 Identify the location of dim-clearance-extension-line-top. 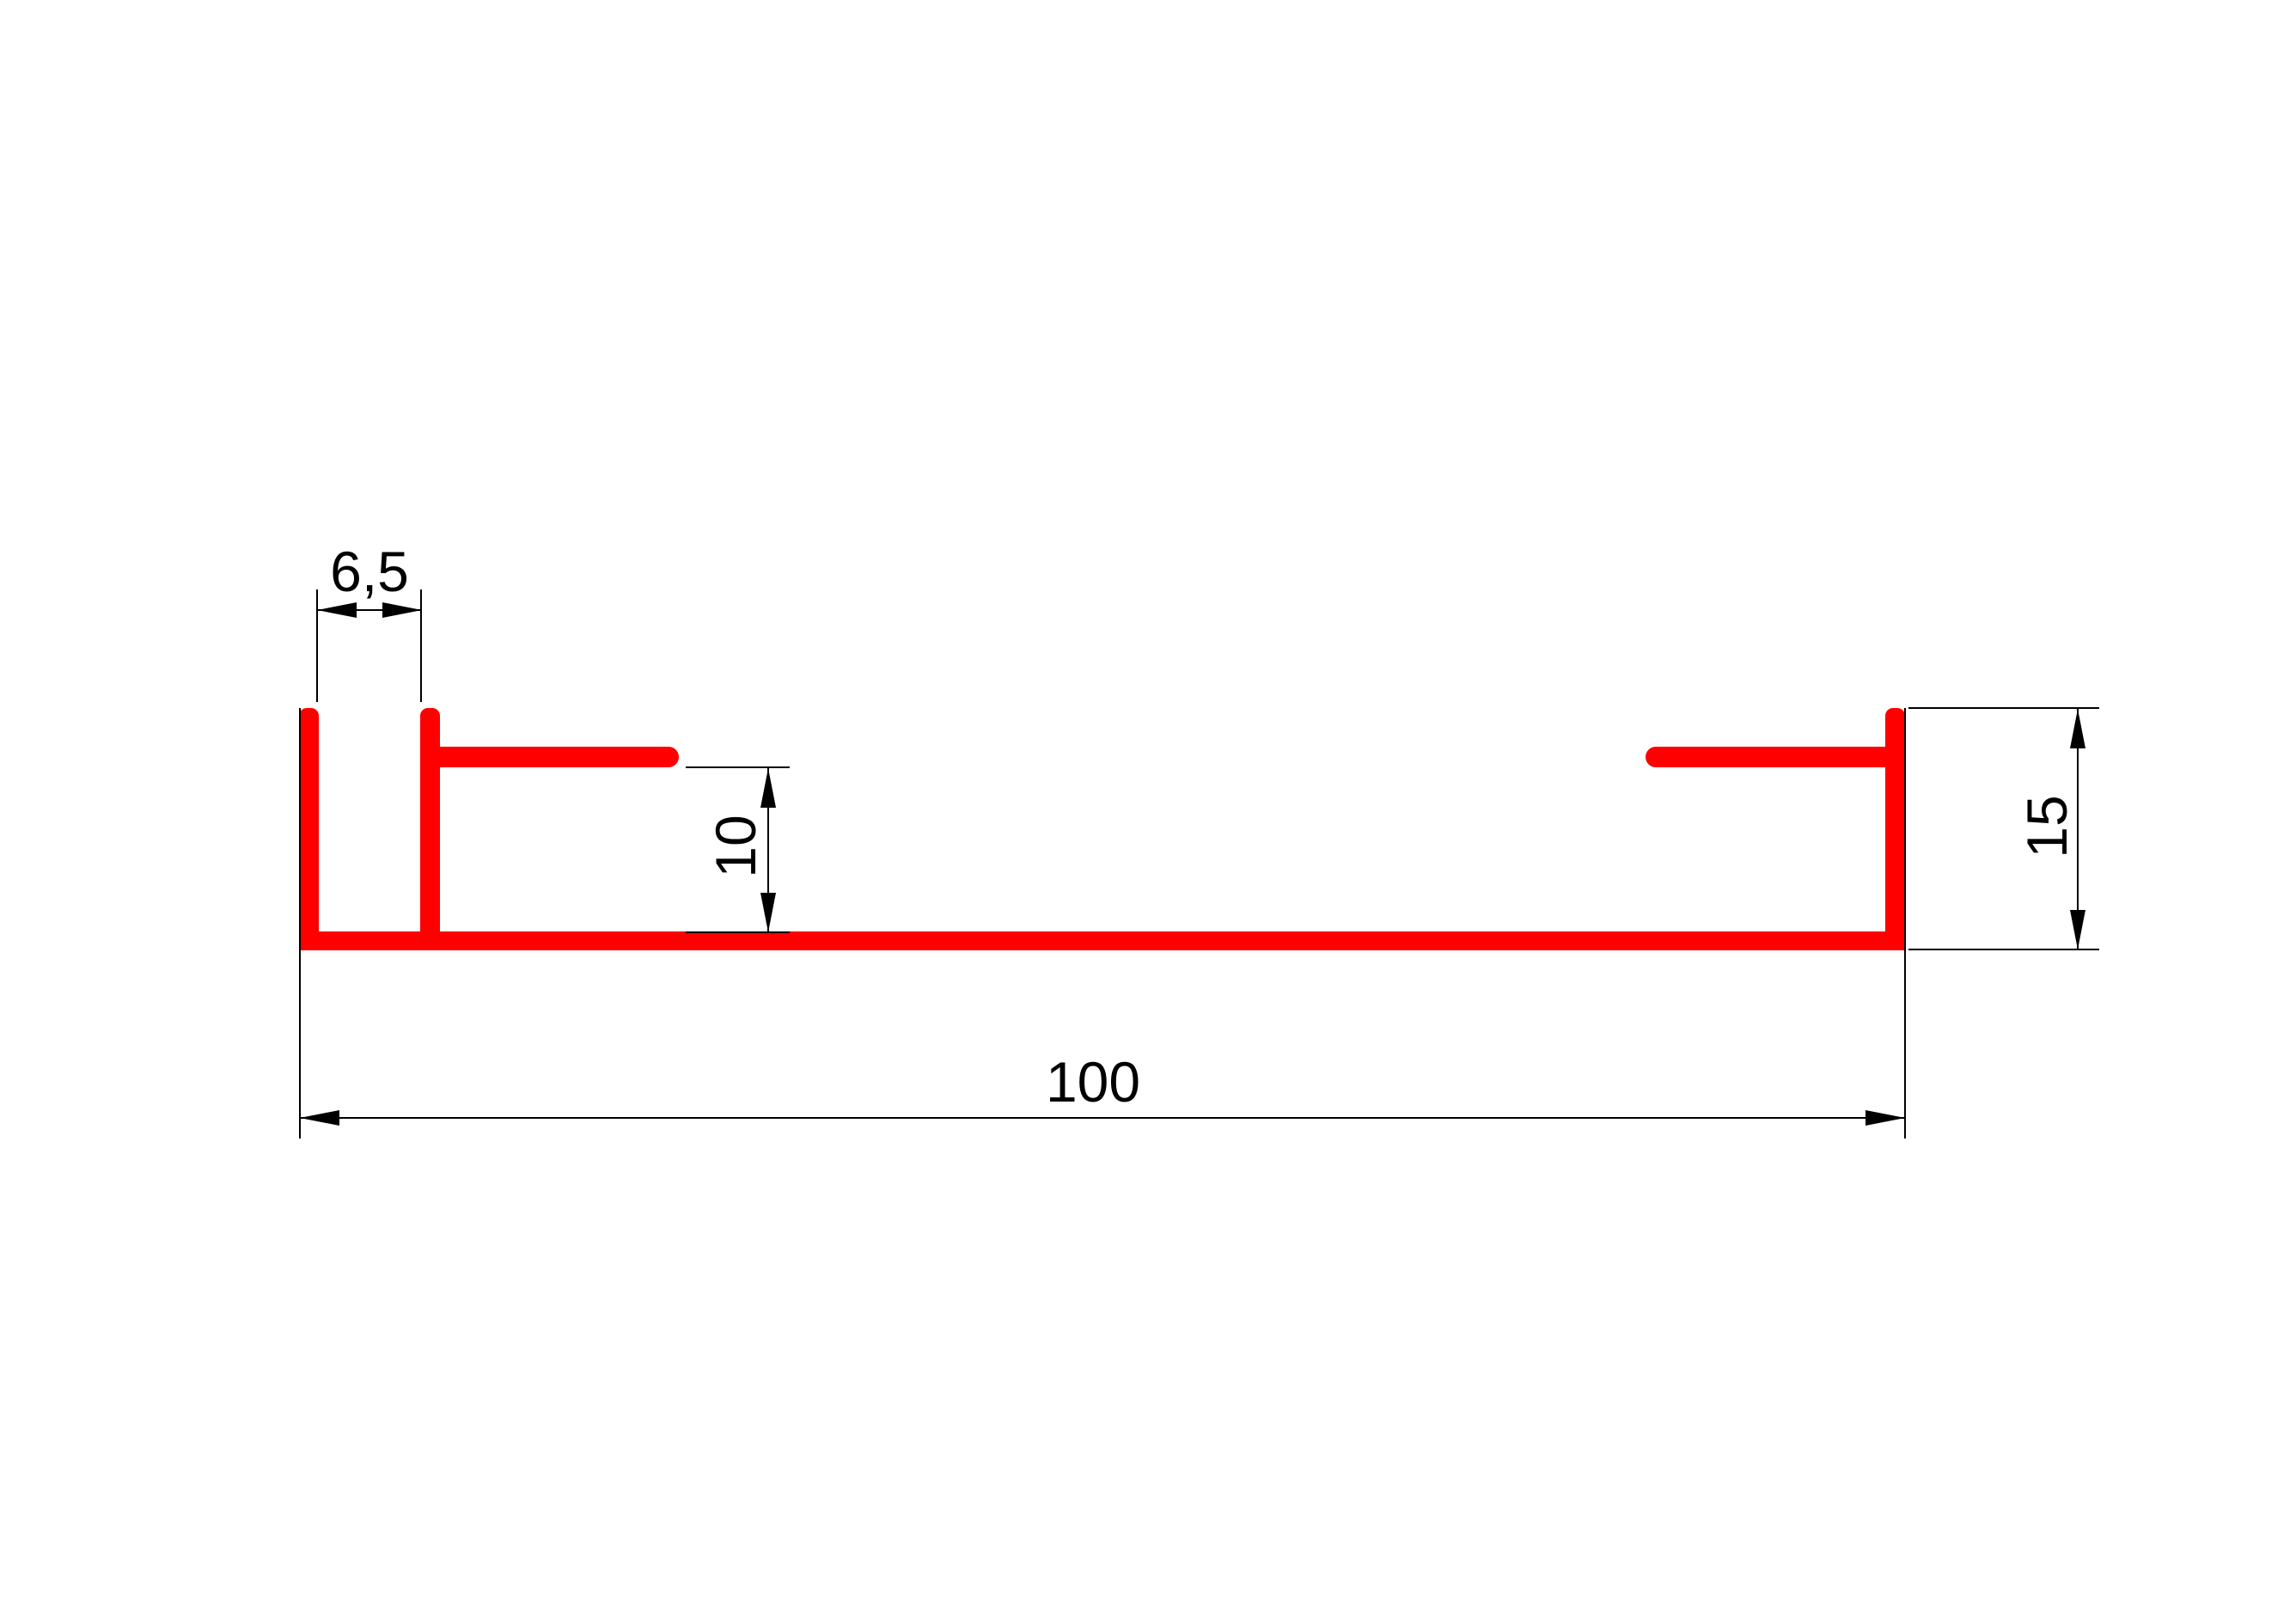
(738, 767).